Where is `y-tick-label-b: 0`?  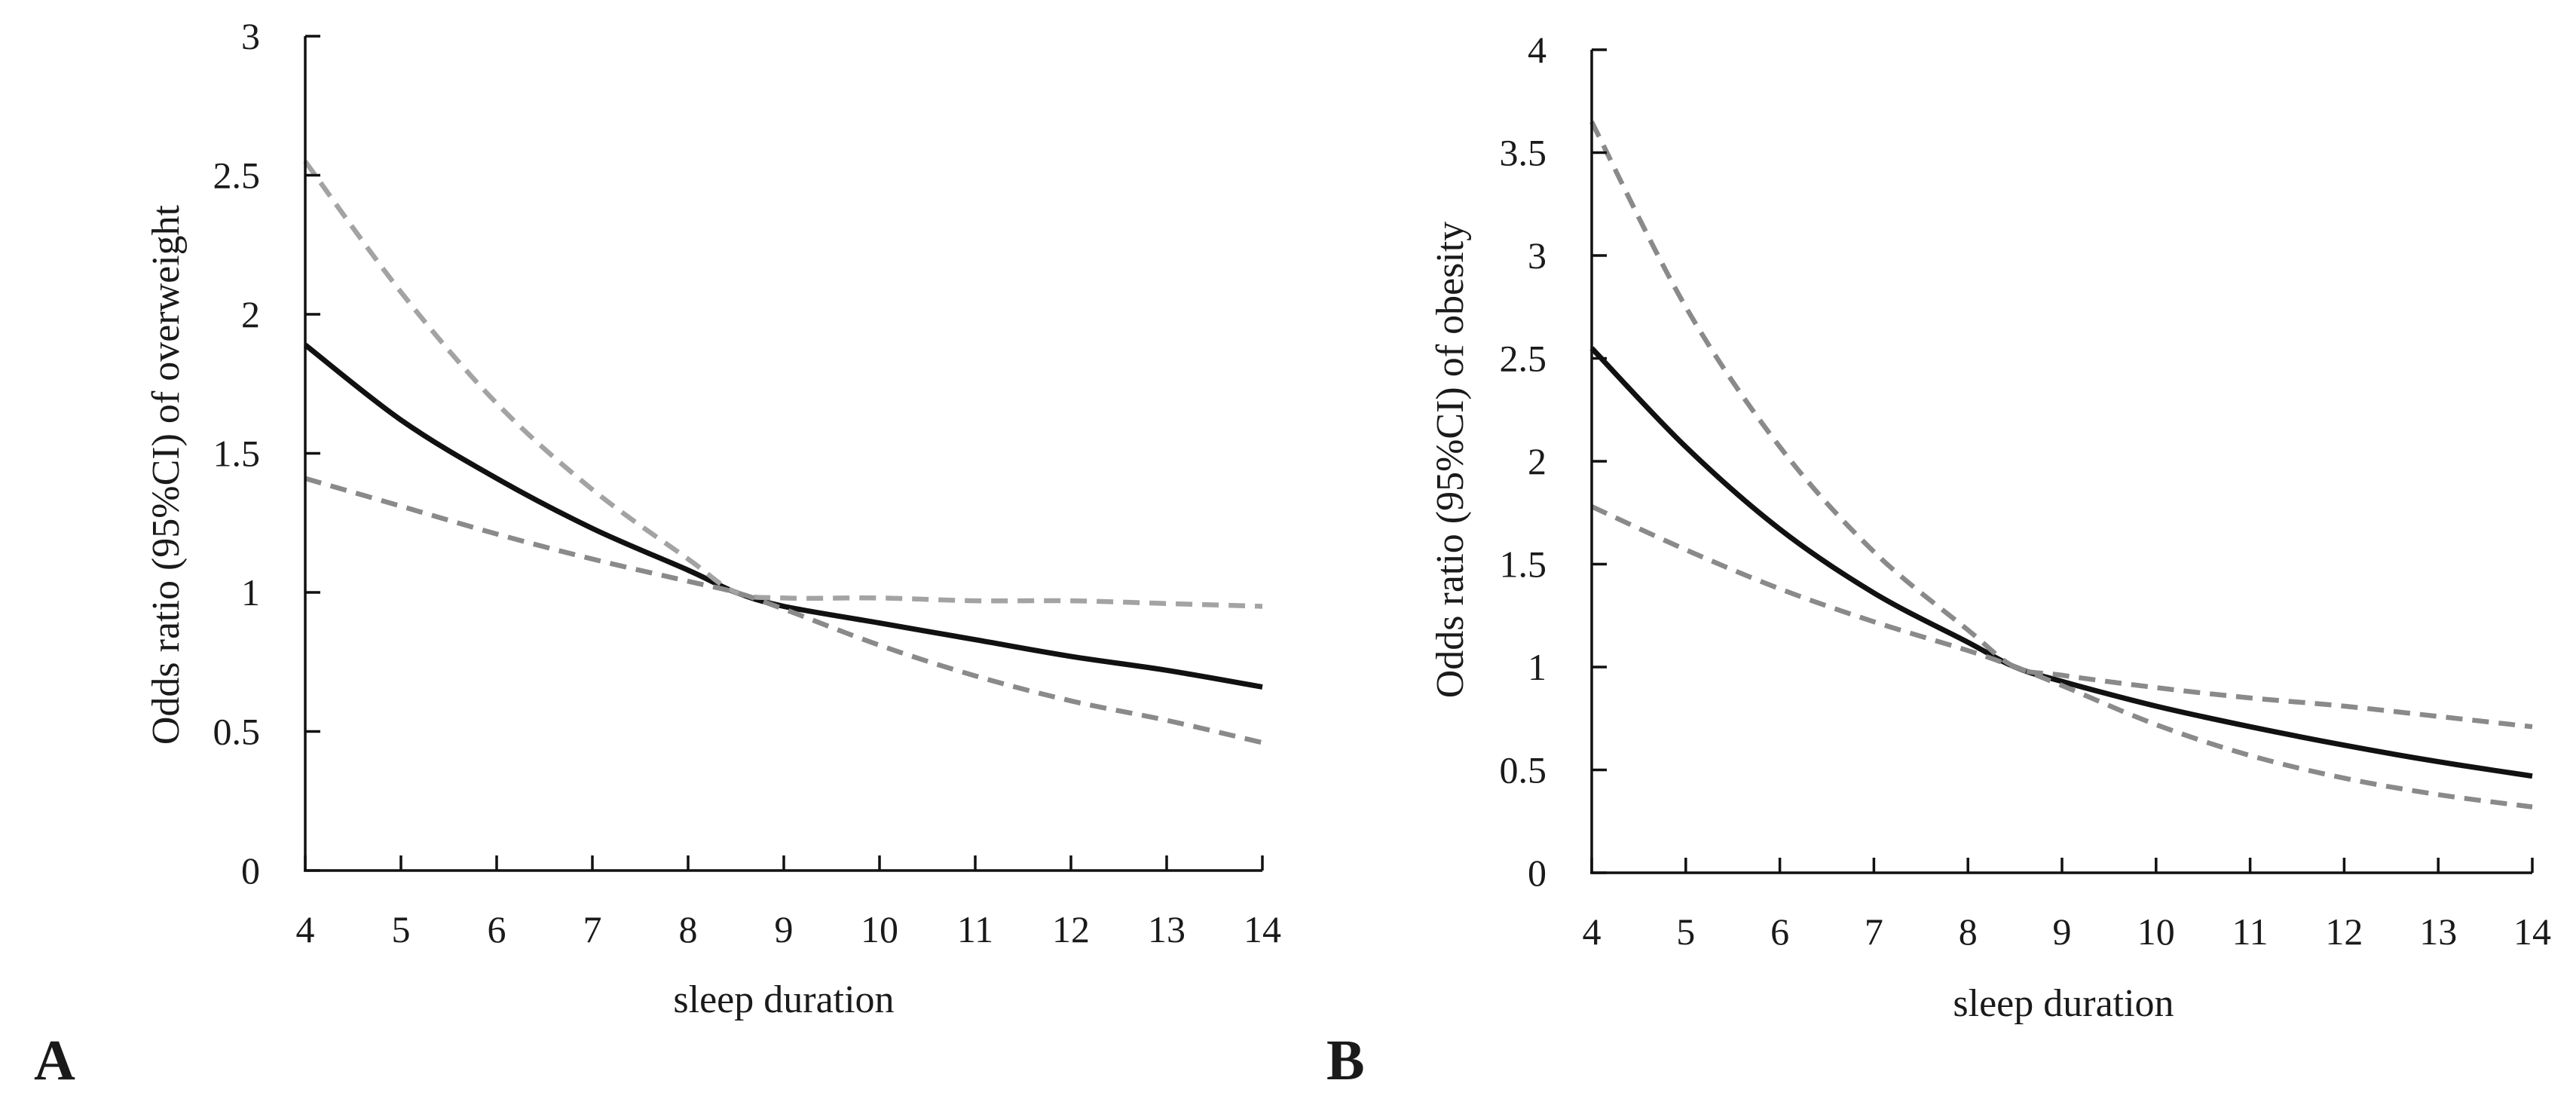 y-tick-label-b: 0 is located at coordinates (1538, 873).